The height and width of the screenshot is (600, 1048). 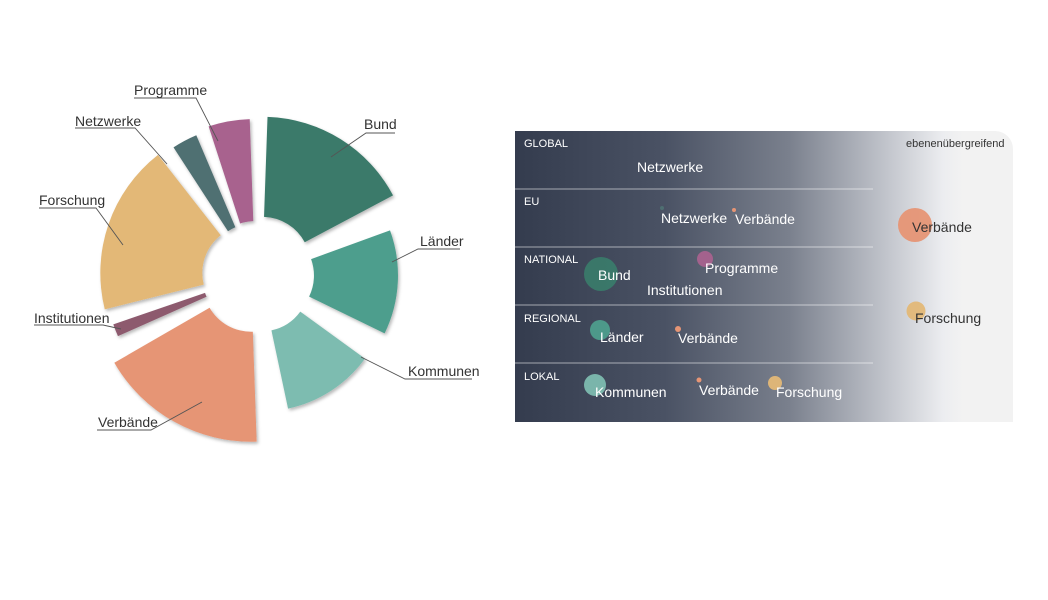 I want to click on bubble-lokal-kommunen, so click(x=595, y=385).